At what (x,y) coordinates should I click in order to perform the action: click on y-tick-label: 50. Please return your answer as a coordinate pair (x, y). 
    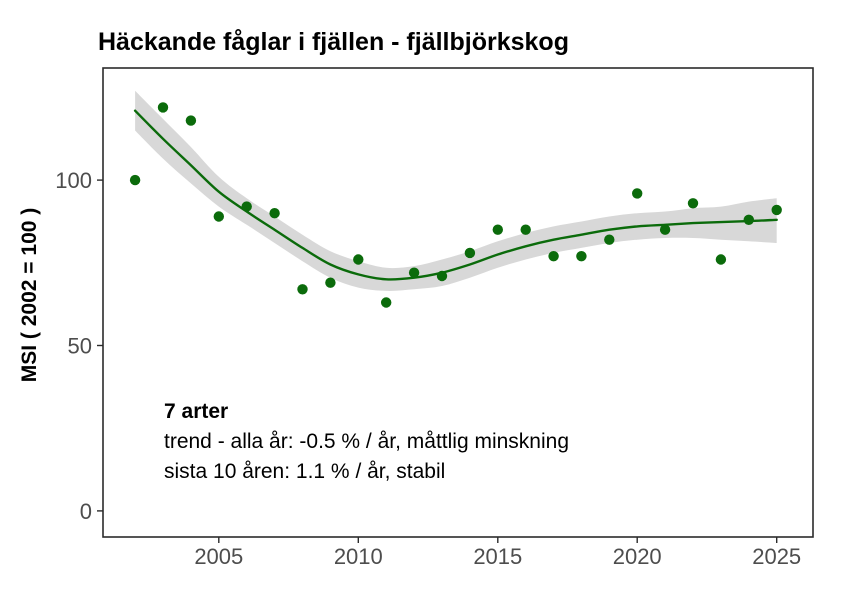
    Looking at the image, I should click on (80, 346).